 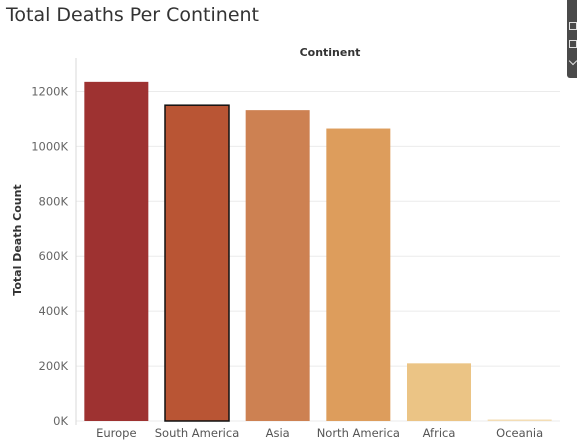 What do you see at coordinates (358, 433) in the screenshot?
I see `x-tick-label: North America` at bounding box center [358, 433].